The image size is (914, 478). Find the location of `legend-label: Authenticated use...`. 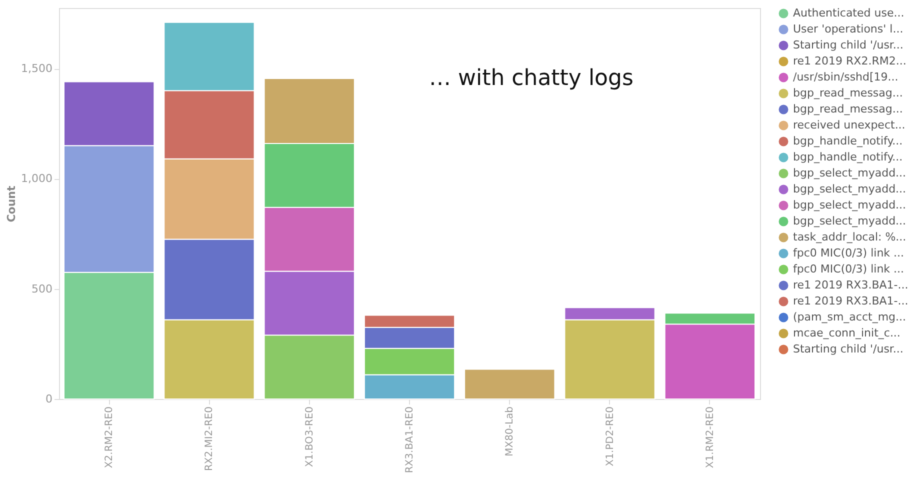

legend-label: Authenticated use... is located at coordinates (848, 13).